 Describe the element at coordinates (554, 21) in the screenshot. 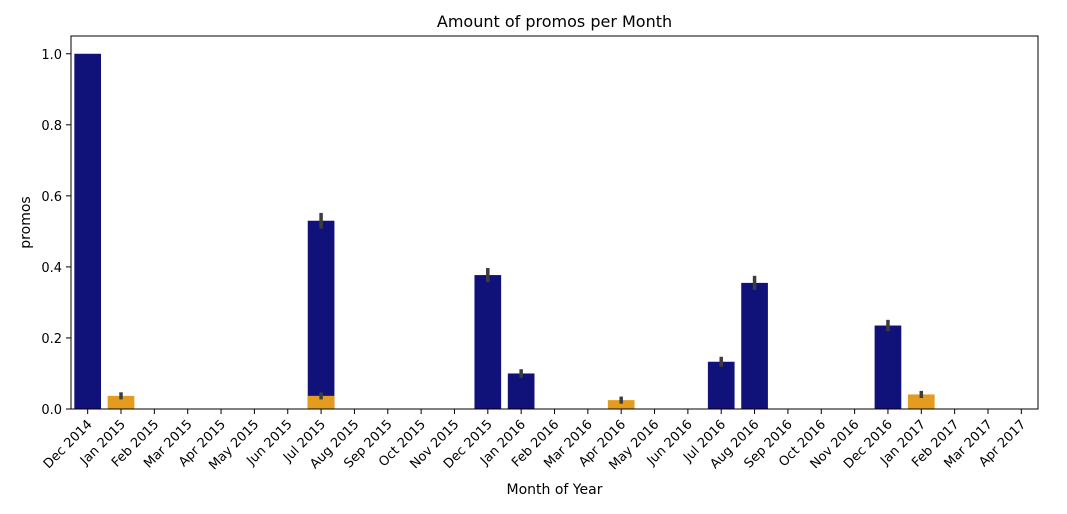

I see `chart-title: Amount of promos per Month` at that location.